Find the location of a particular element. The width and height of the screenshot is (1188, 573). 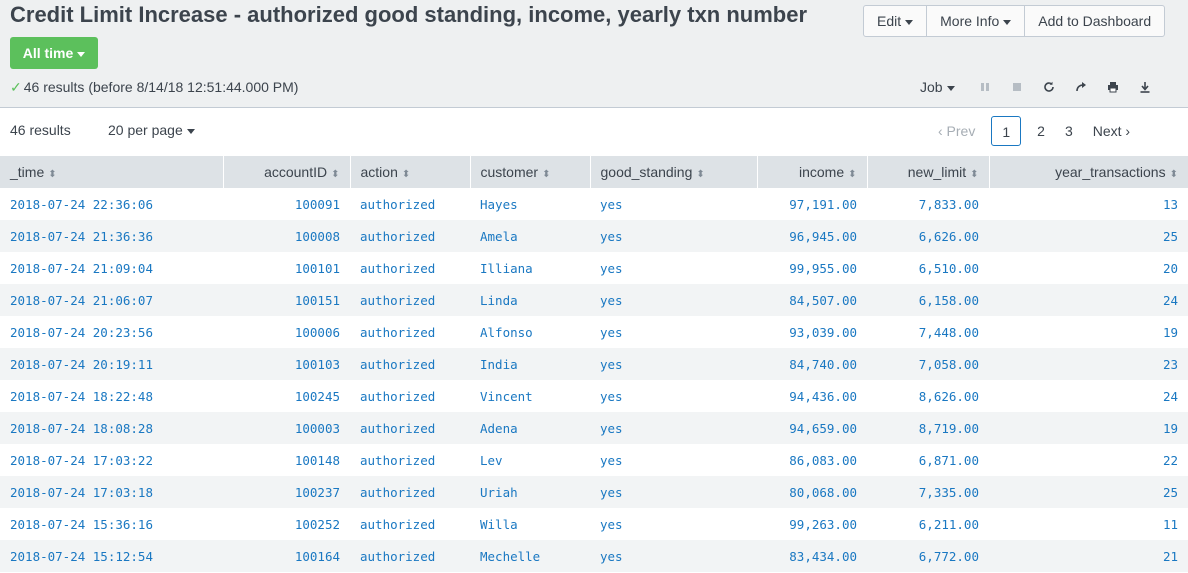

accountid-cell: 100237 is located at coordinates (286, 492).